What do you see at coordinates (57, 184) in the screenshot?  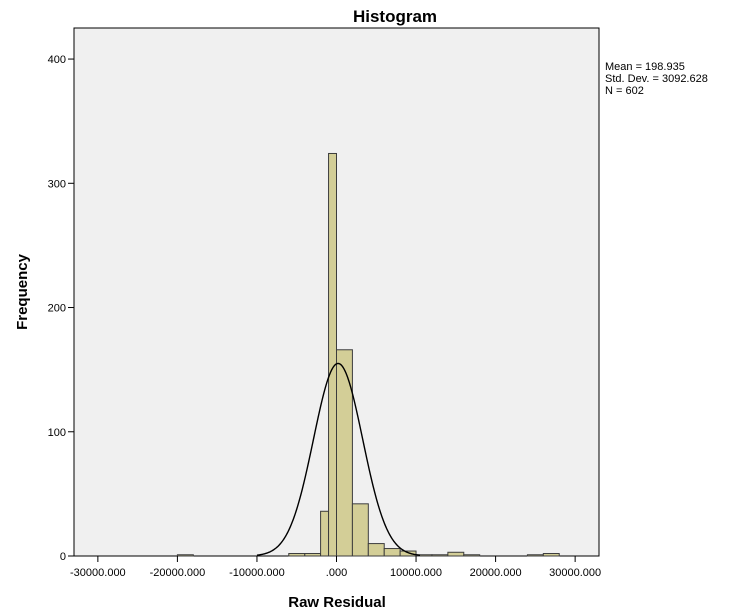 I see `y-tick-label: 300` at bounding box center [57, 184].